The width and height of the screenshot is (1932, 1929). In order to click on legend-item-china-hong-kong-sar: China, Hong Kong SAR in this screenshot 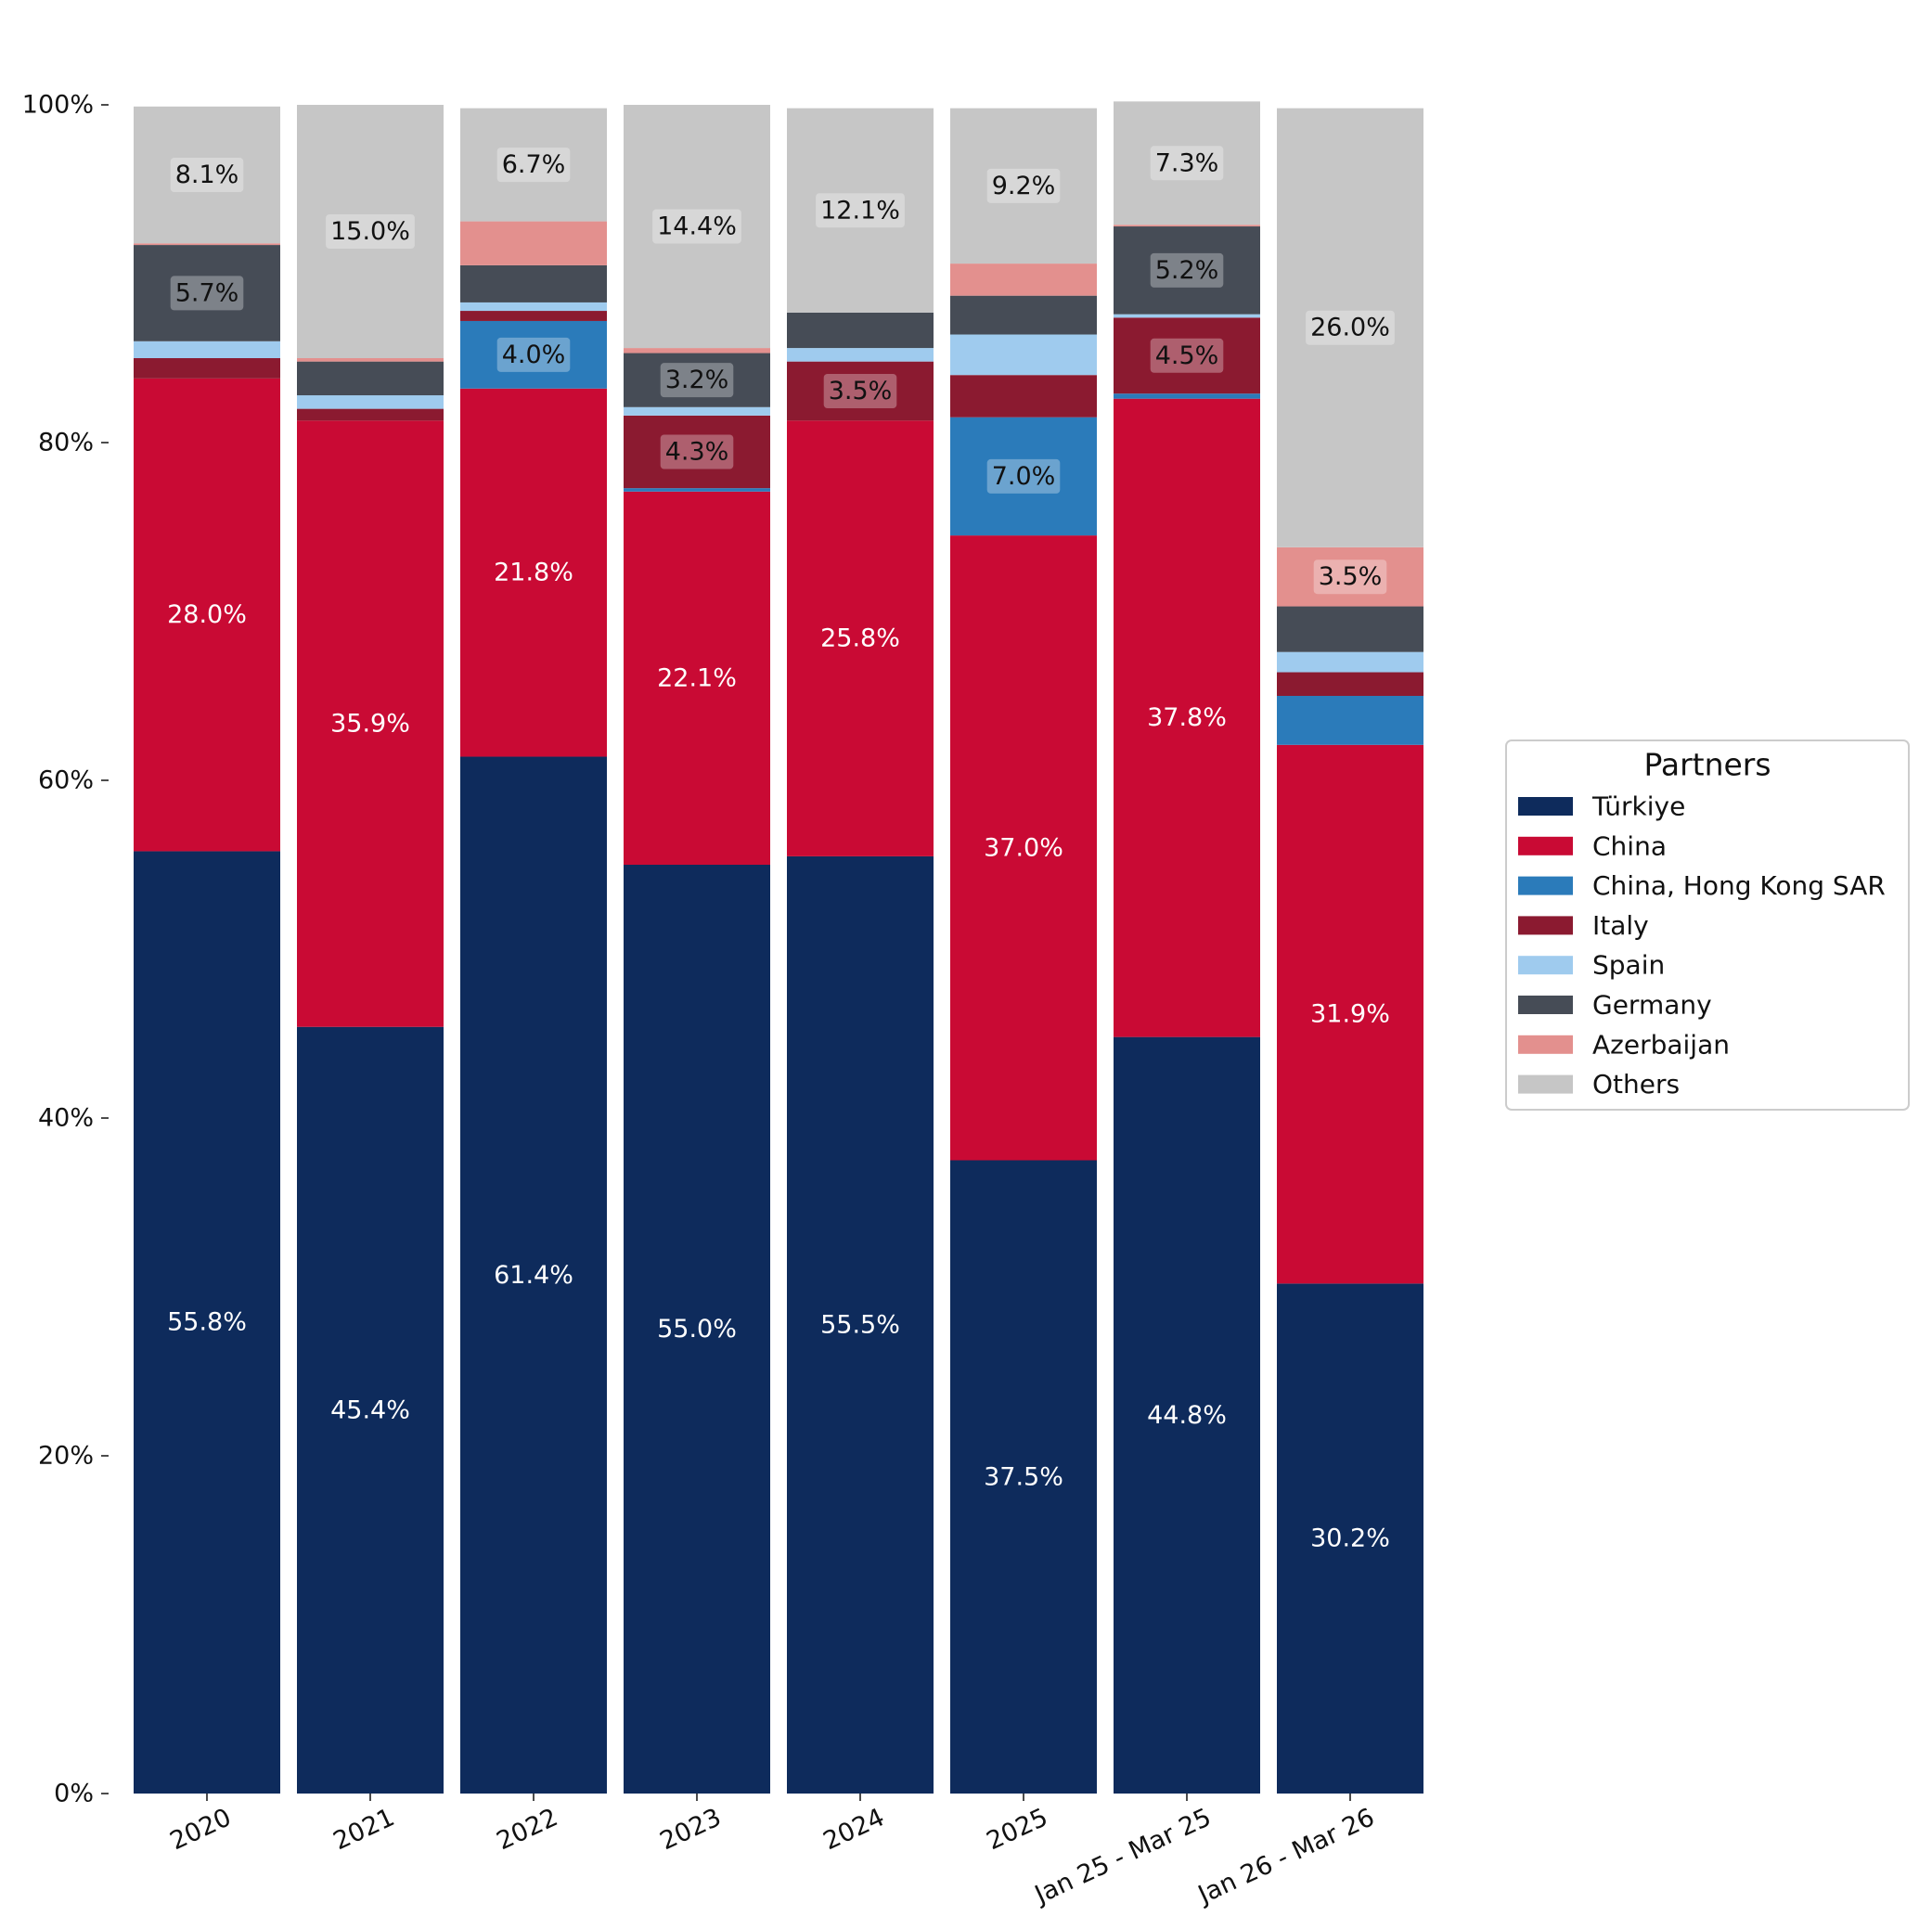, I will do `click(1702, 885)`.